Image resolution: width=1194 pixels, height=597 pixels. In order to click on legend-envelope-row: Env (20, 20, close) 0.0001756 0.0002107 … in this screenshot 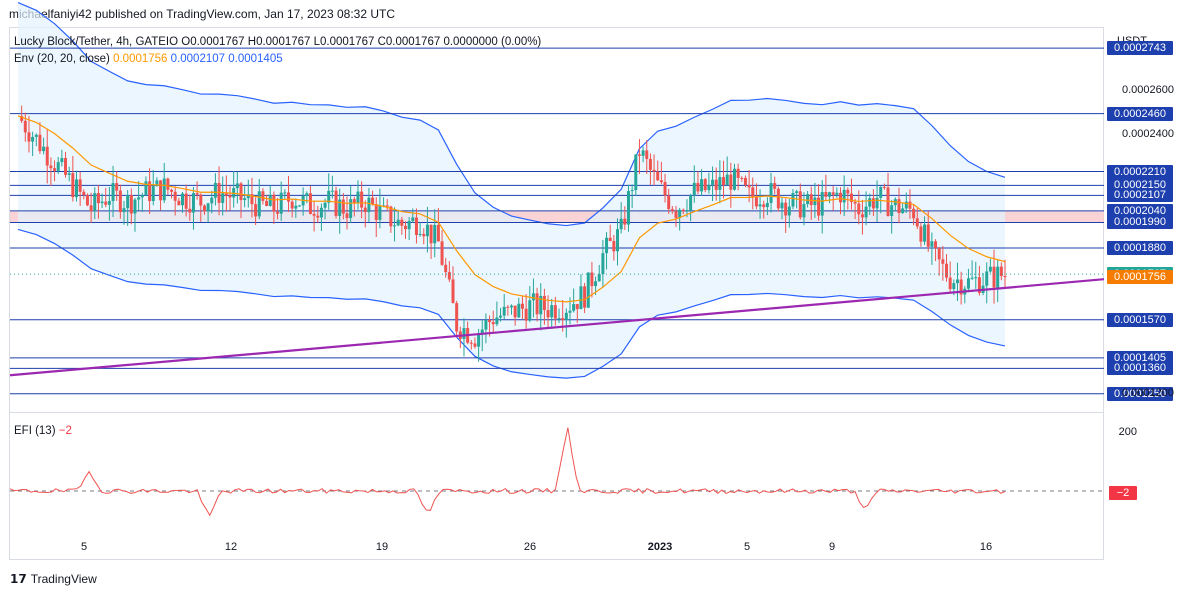, I will do `click(148, 59)`.